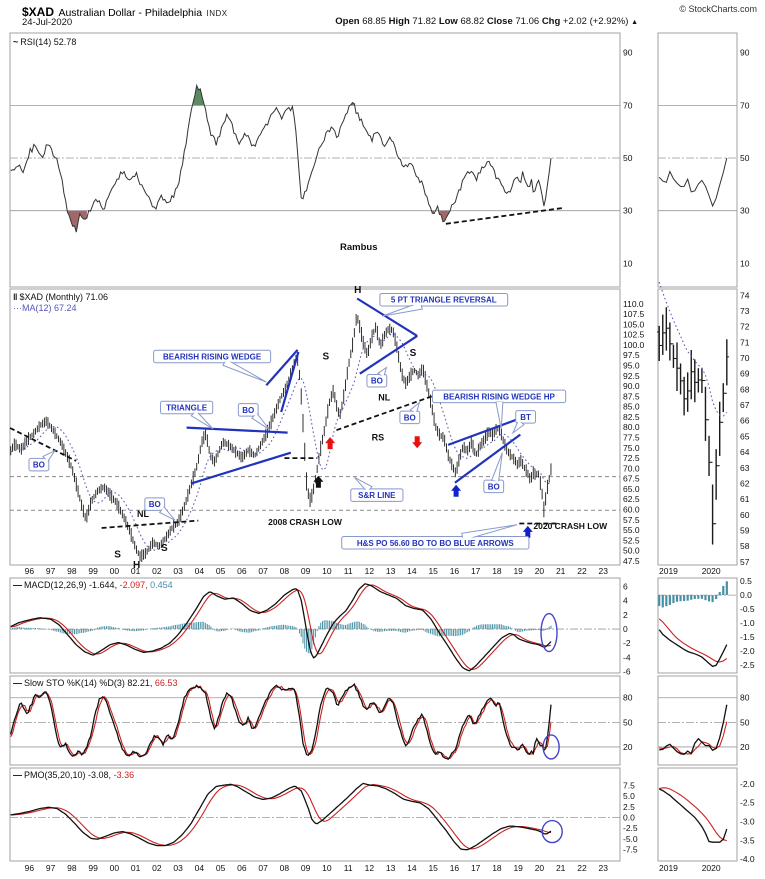 The width and height of the screenshot is (765, 879). I want to click on rsi-title: RSI(14), so click(36, 42).